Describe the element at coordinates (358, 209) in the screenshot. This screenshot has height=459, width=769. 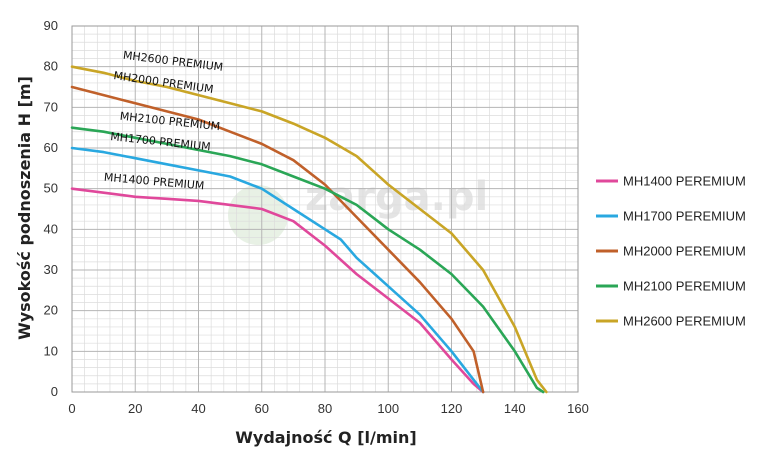
I see `watermark: zarga.pl` at that location.